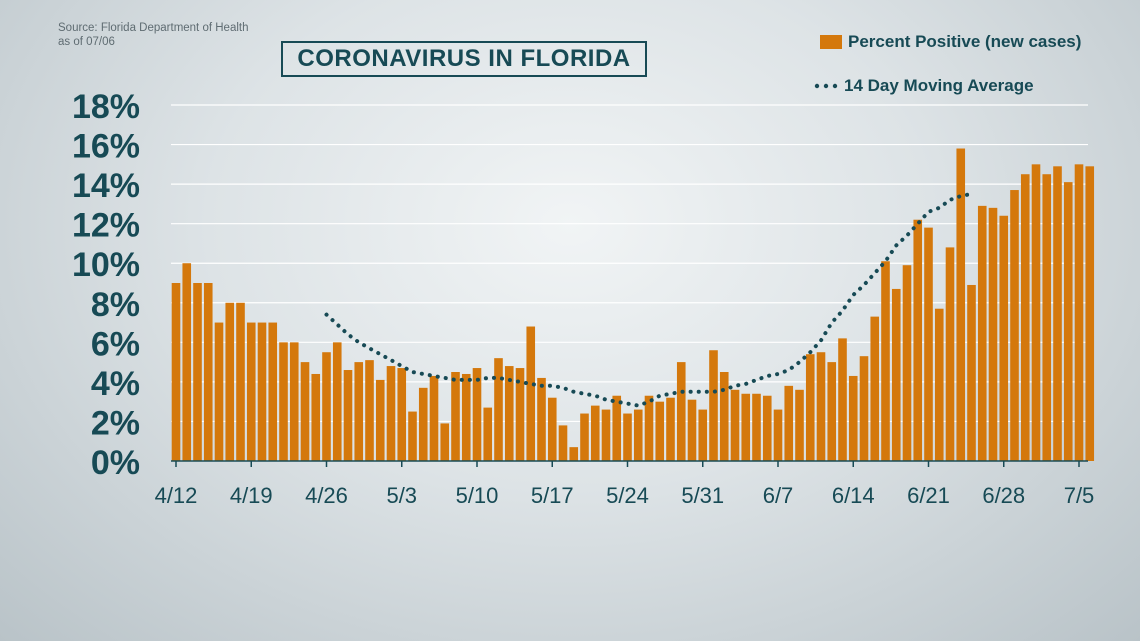  What do you see at coordinates (251, 495) in the screenshot?
I see `x-tick-label: 4/19` at bounding box center [251, 495].